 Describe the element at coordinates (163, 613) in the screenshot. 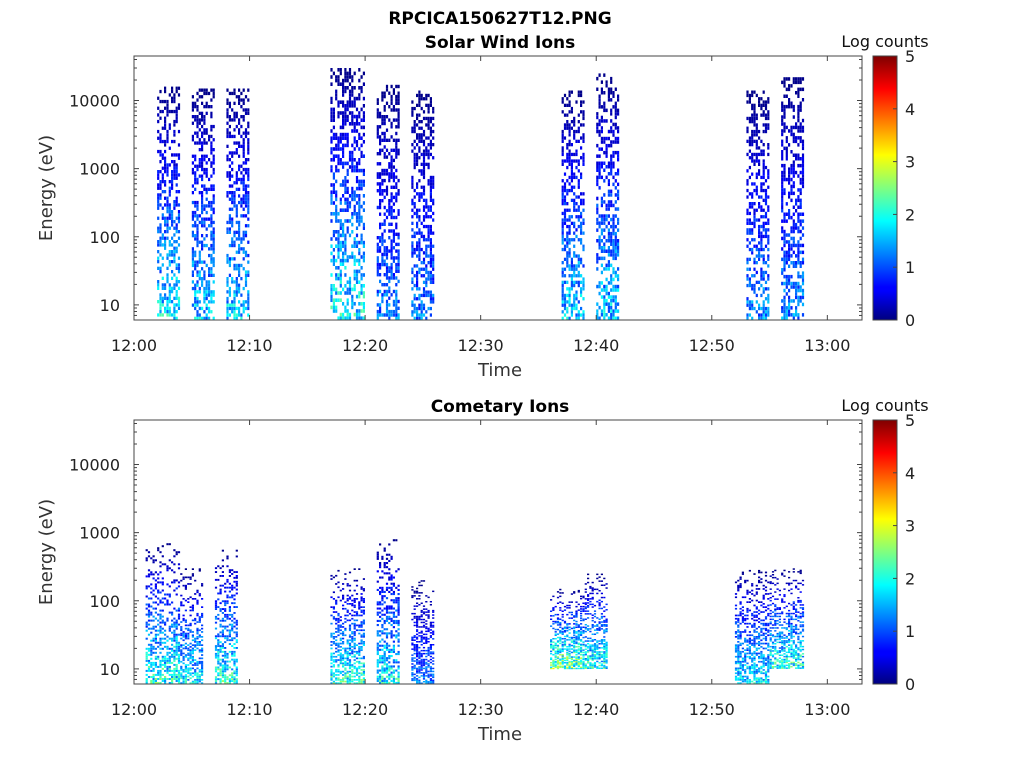

I see `heatmap-burst` at that location.